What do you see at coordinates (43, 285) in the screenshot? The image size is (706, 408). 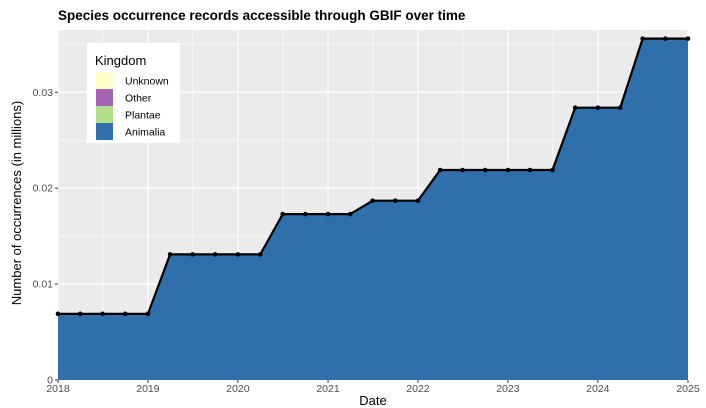 I see `y-tick-label: 0.01` at bounding box center [43, 285].